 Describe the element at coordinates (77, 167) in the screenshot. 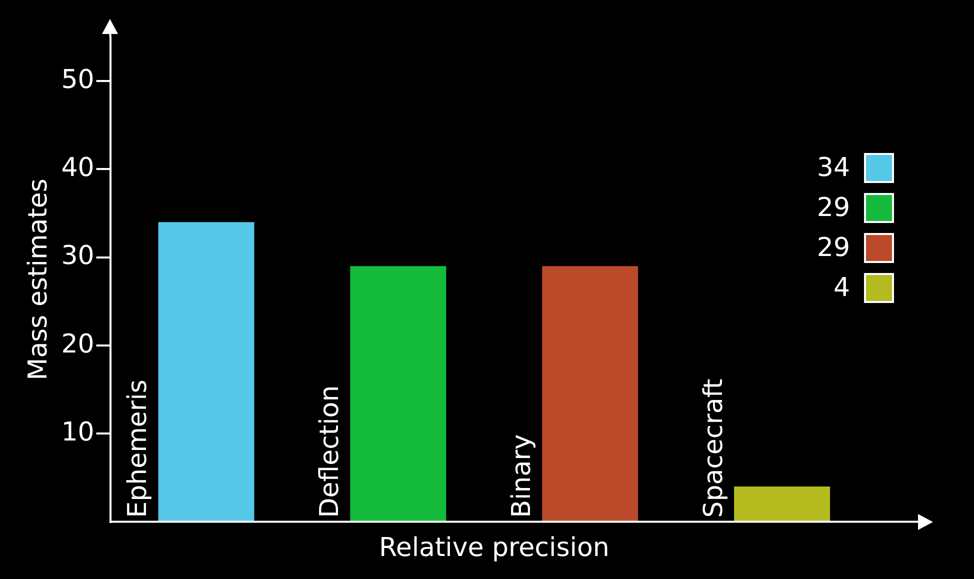

I see `y-tick-label: 40` at that location.